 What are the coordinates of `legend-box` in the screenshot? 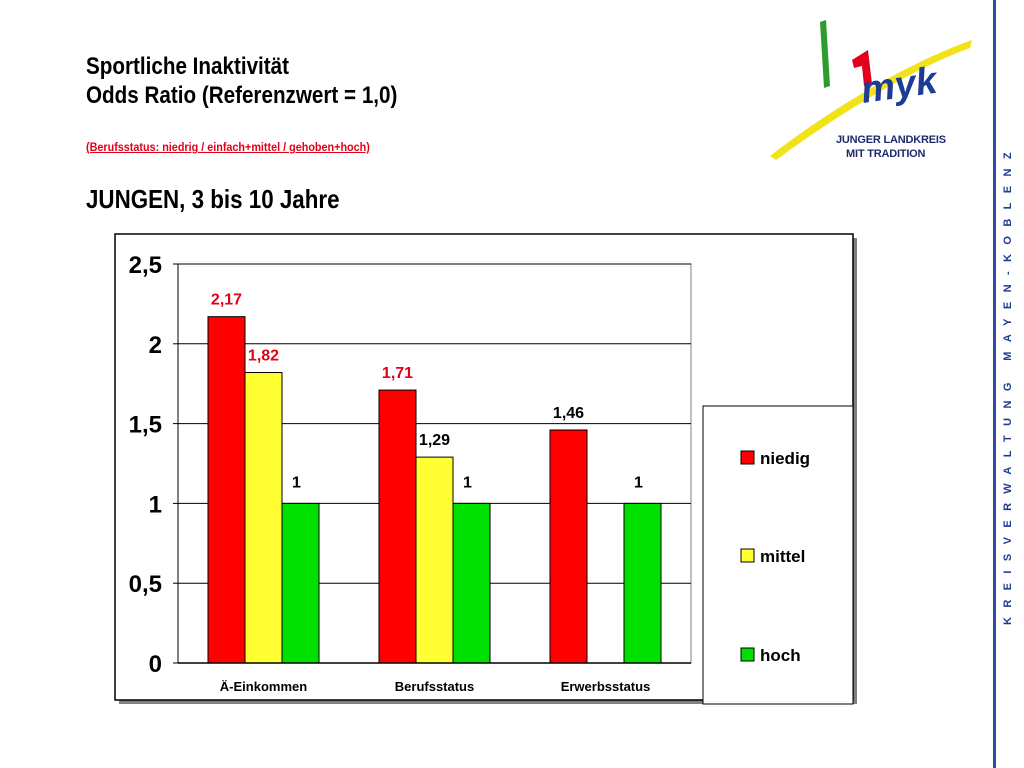 It's located at (778, 555).